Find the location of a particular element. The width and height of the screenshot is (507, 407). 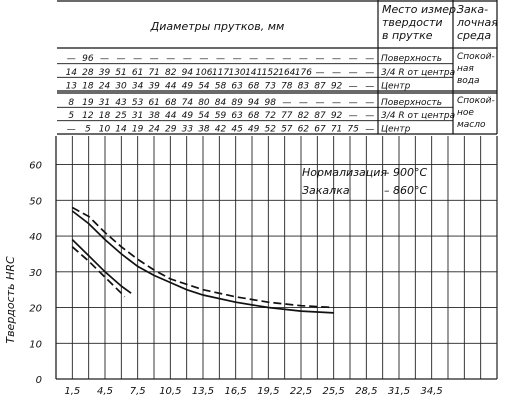

header-oil-cell: 31 is located at coordinates (104, 103).